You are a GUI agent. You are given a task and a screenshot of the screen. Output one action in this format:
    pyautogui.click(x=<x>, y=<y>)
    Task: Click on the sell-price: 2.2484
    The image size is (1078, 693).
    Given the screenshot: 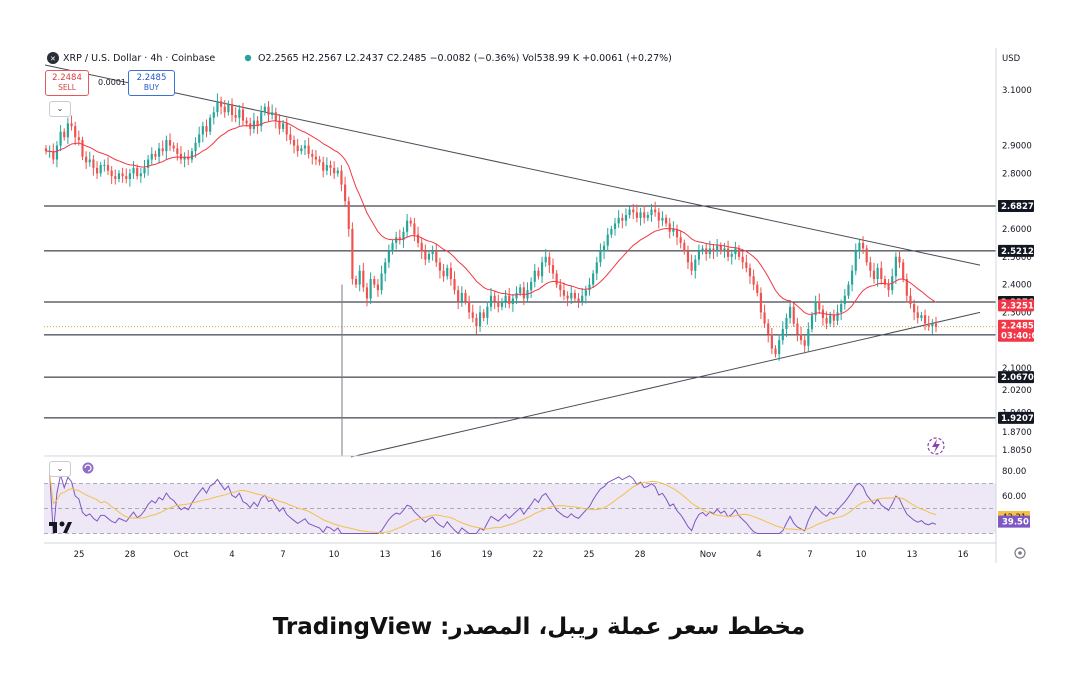 What is the action you would take?
    pyautogui.click(x=67, y=78)
    